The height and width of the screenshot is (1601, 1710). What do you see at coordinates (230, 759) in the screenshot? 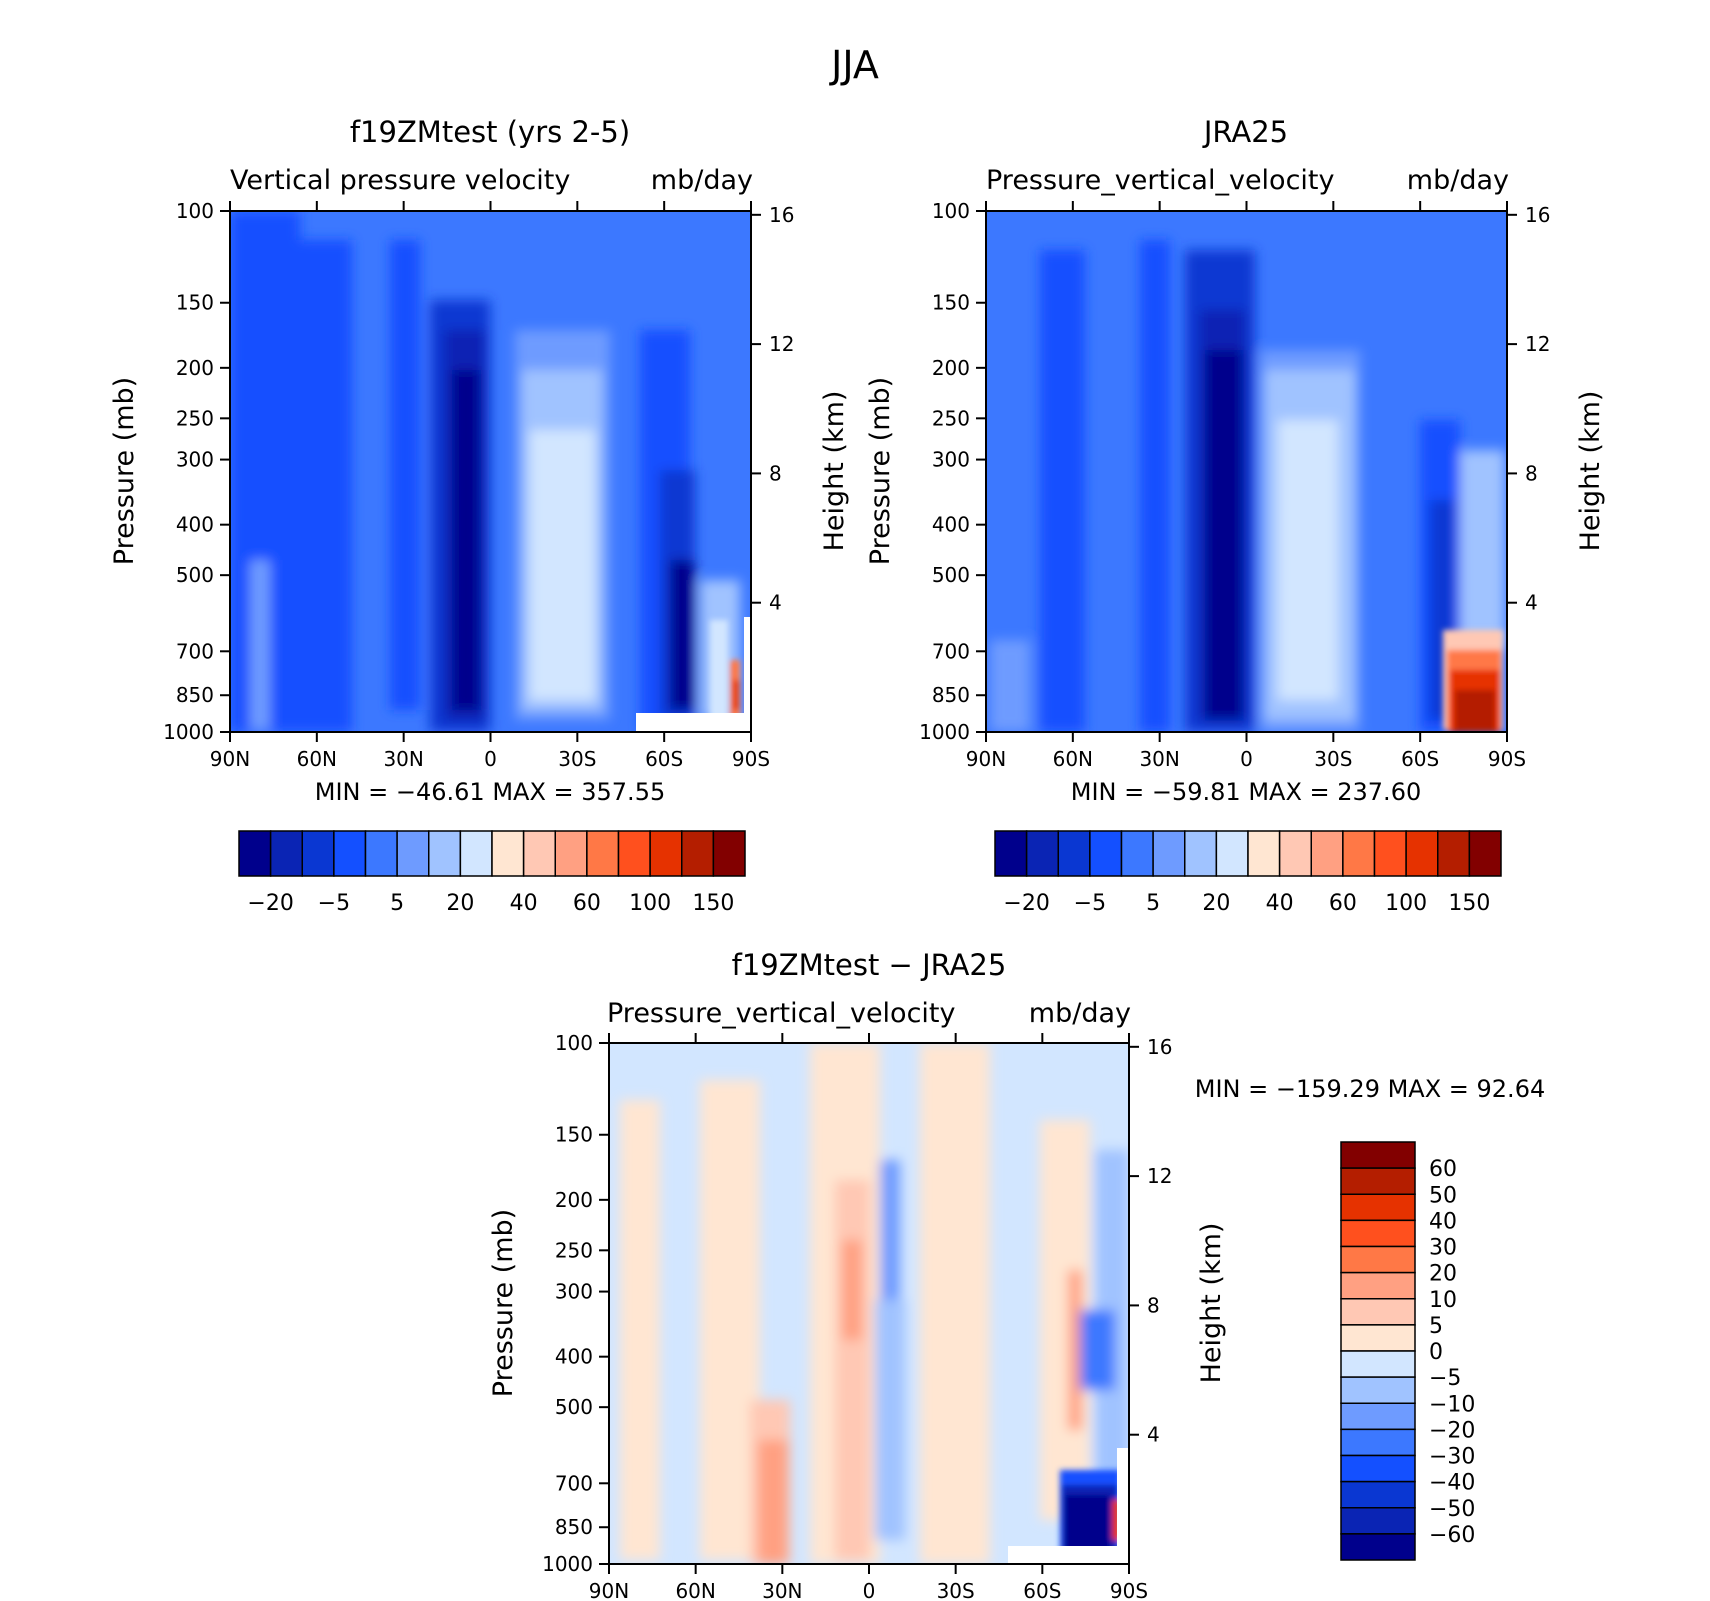
I see `x-tick-label: 90N` at bounding box center [230, 759].